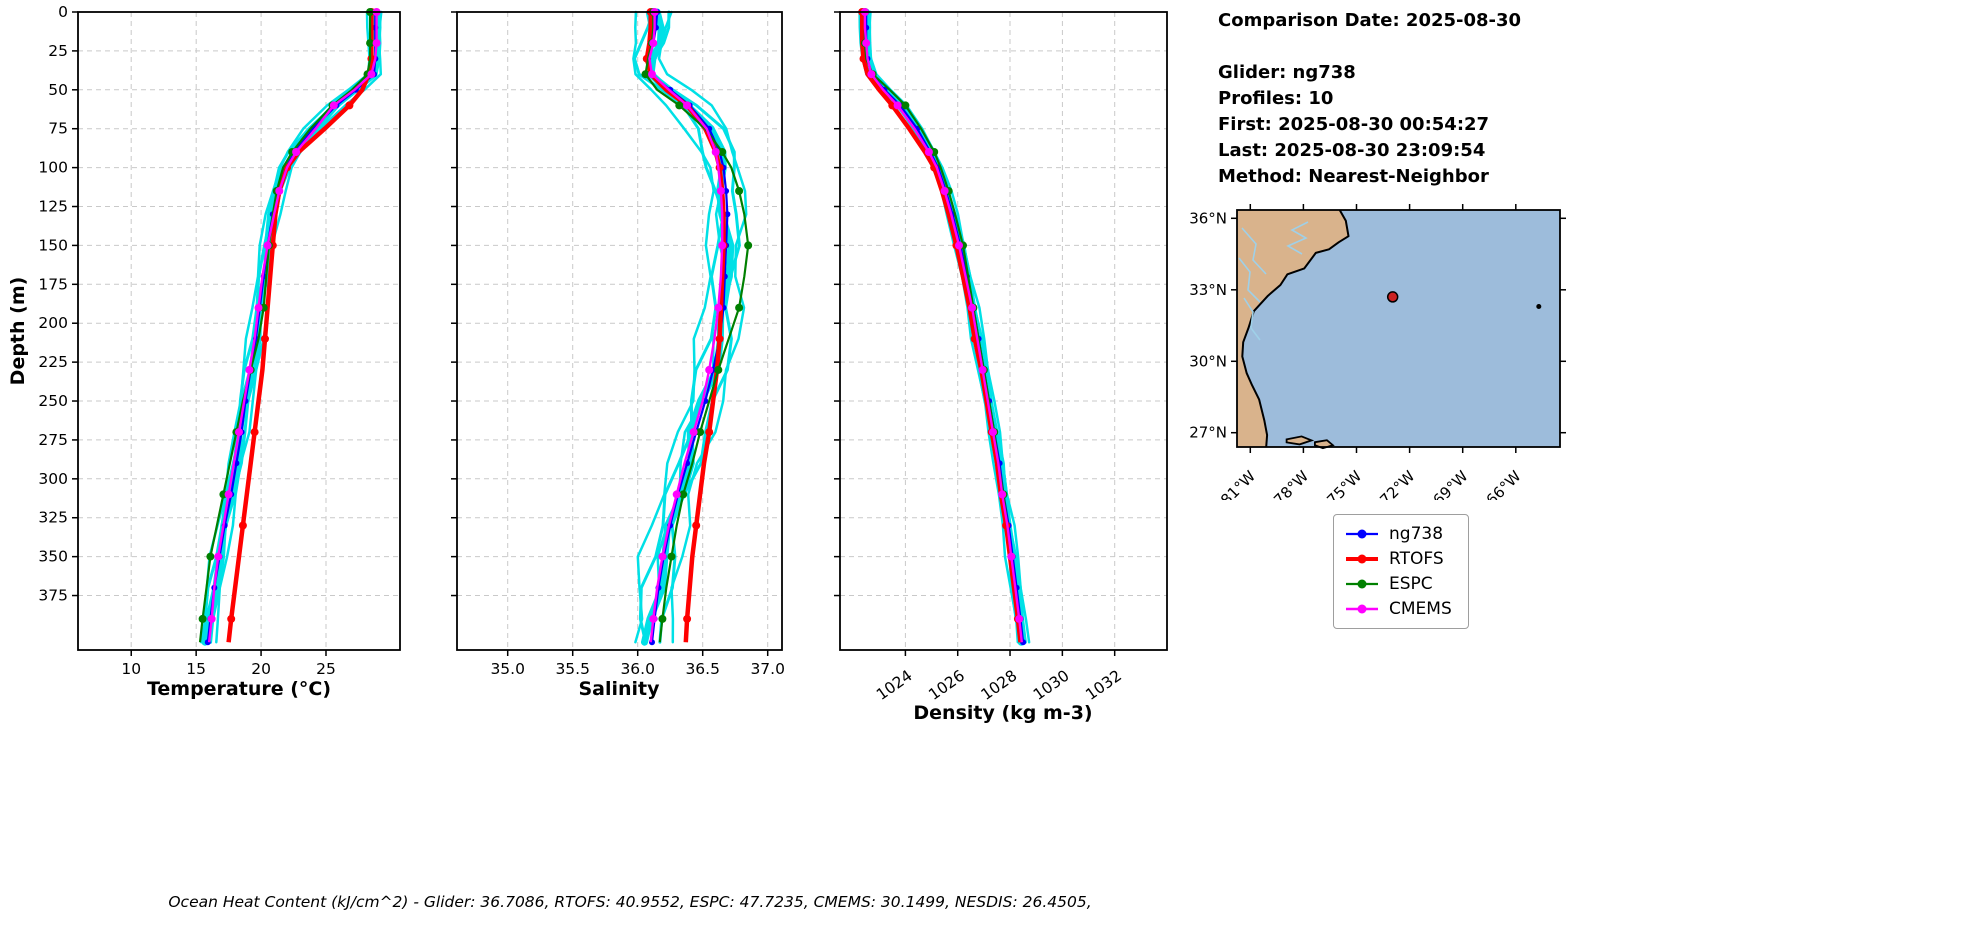 This screenshot has width=1978, height=934. I want to click on x-axis-label-density: Density (kg m-3), so click(1003, 713).